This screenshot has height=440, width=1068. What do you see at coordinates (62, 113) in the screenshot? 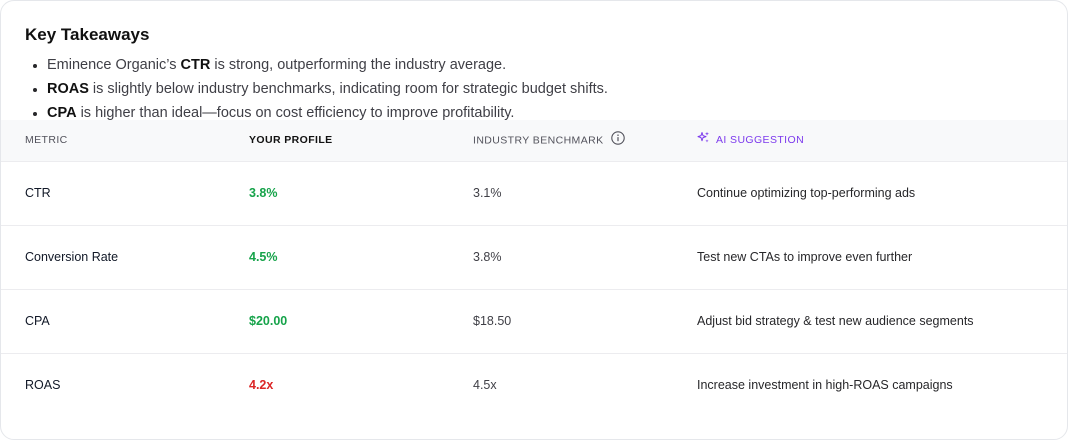
I see `takeaway-metric: CPA` at bounding box center [62, 113].